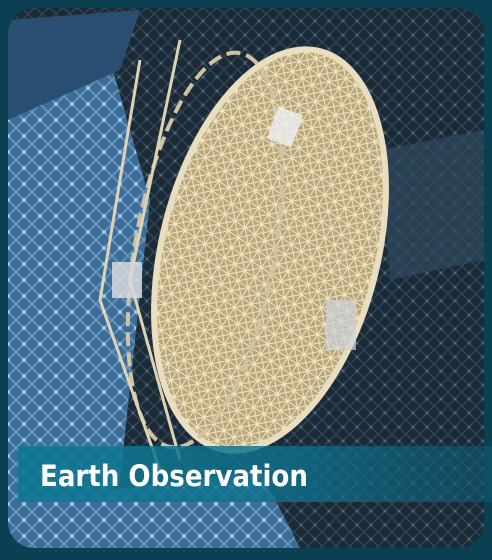 Image resolution: width=492 pixels, height=560 pixels. What do you see at coordinates (174, 476) in the screenshot?
I see `caption-label: Earth Observation` at bounding box center [174, 476].